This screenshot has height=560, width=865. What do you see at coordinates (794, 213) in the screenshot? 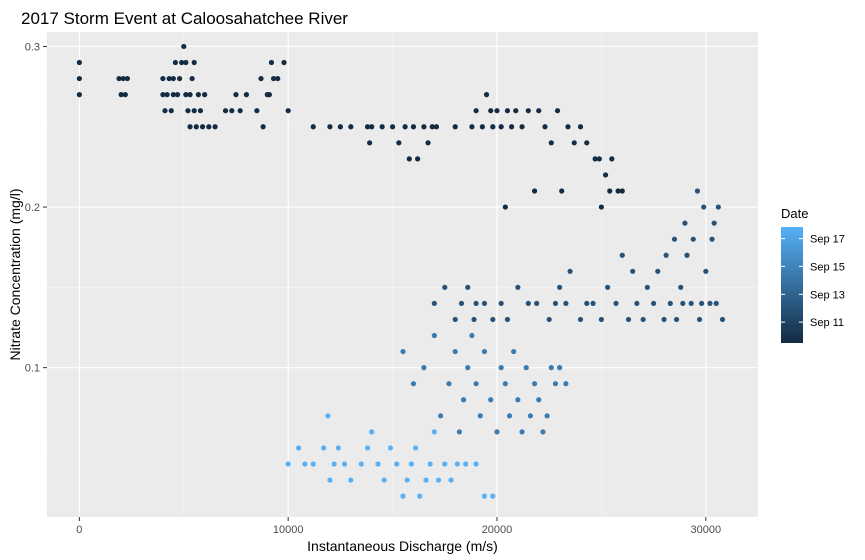
I see `legend-title: Date` at bounding box center [794, 213].